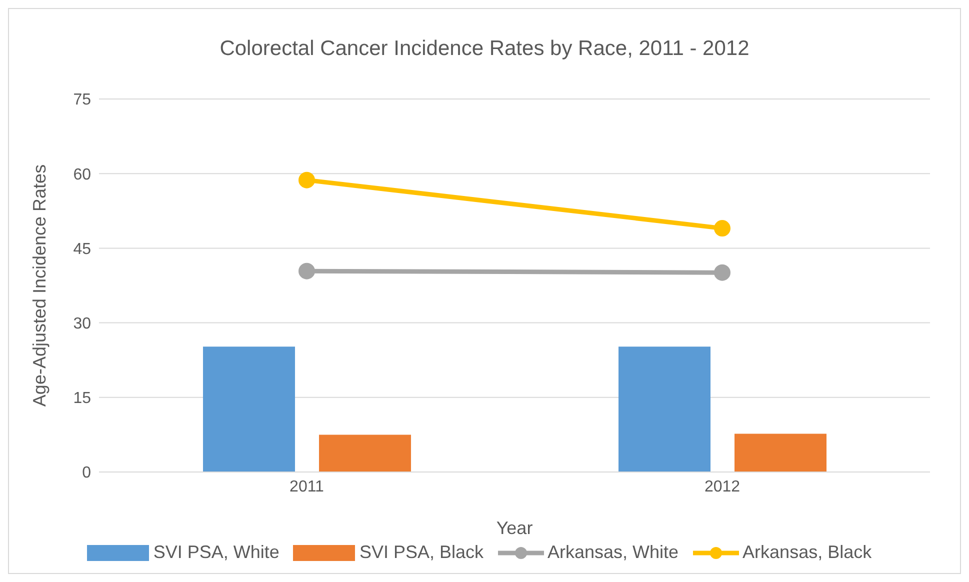 The height and width of the screenshot is (582, 969). I want to click on x-tick-label: 2011, so click(307, 487).